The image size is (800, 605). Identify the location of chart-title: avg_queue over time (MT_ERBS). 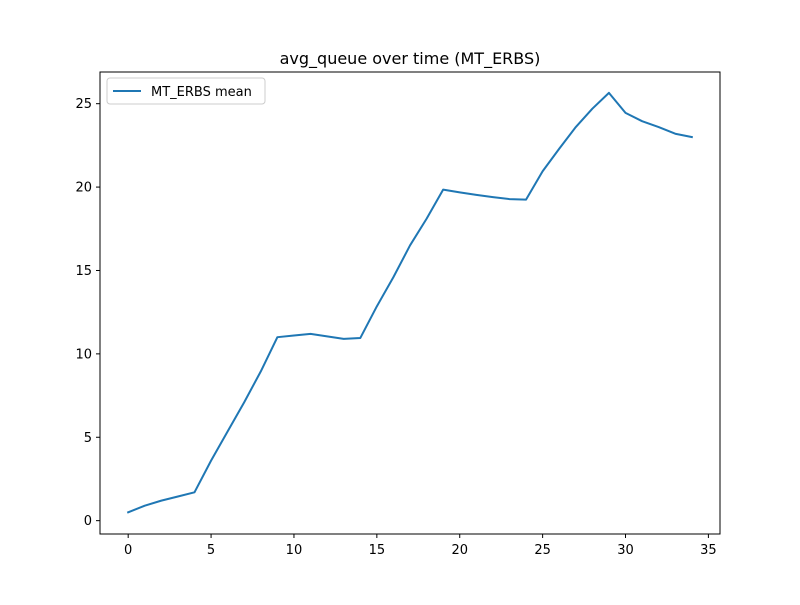
(410, 59).